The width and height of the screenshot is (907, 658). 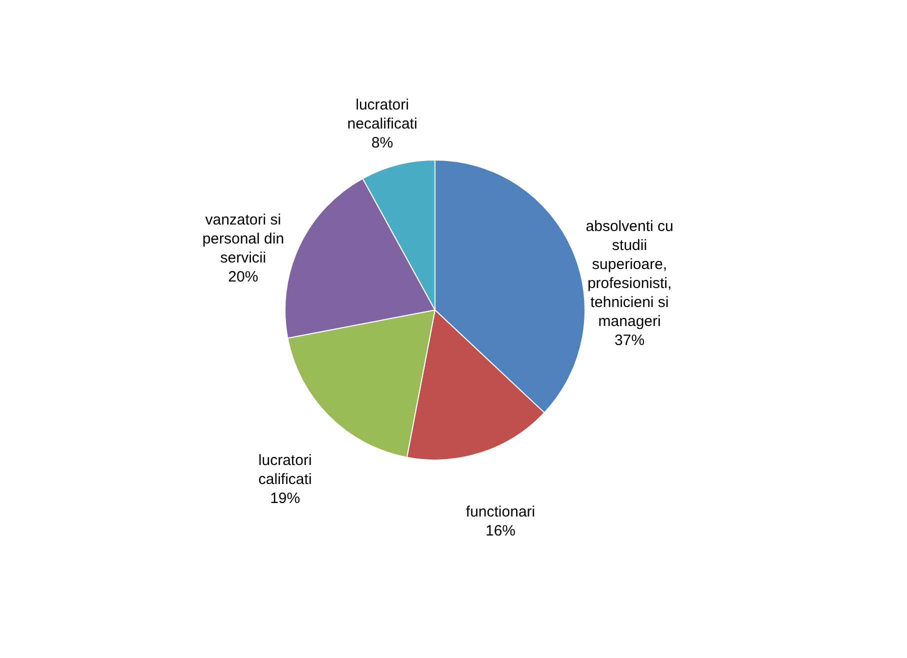 What do you see at coordinates (243, 277) in the screenshot?
I see `data-label: 20%` at bounding box center [243, 277].